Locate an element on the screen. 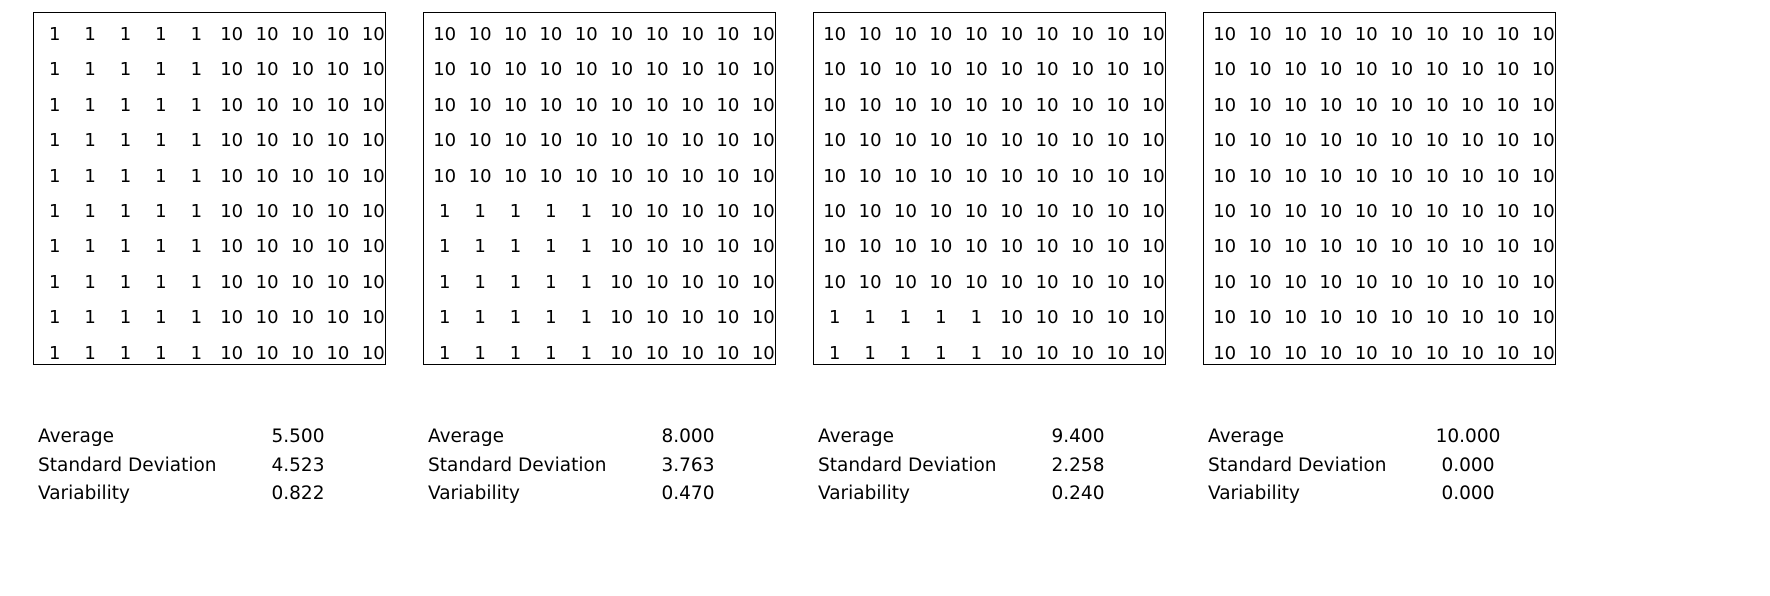  variability-value: 0.240 is located at coordinates (1078, 493).